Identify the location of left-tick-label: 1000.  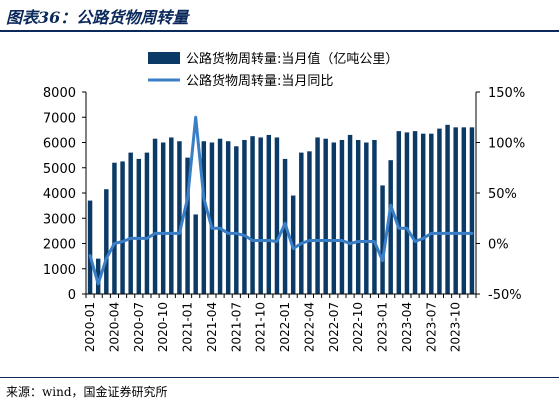
(59, 270).